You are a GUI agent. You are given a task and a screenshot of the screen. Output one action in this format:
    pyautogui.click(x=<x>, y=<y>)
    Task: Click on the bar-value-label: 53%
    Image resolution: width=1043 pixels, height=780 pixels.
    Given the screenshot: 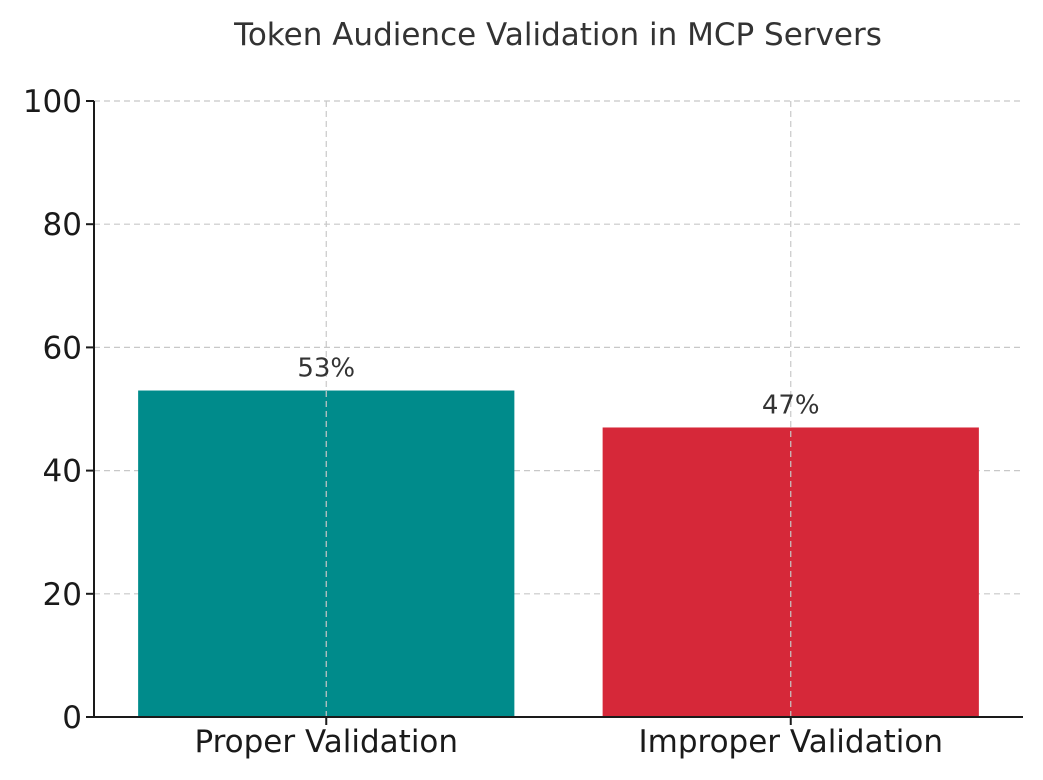 What is the action you would take?
    pyautogui.click(x=326, y=369)
    